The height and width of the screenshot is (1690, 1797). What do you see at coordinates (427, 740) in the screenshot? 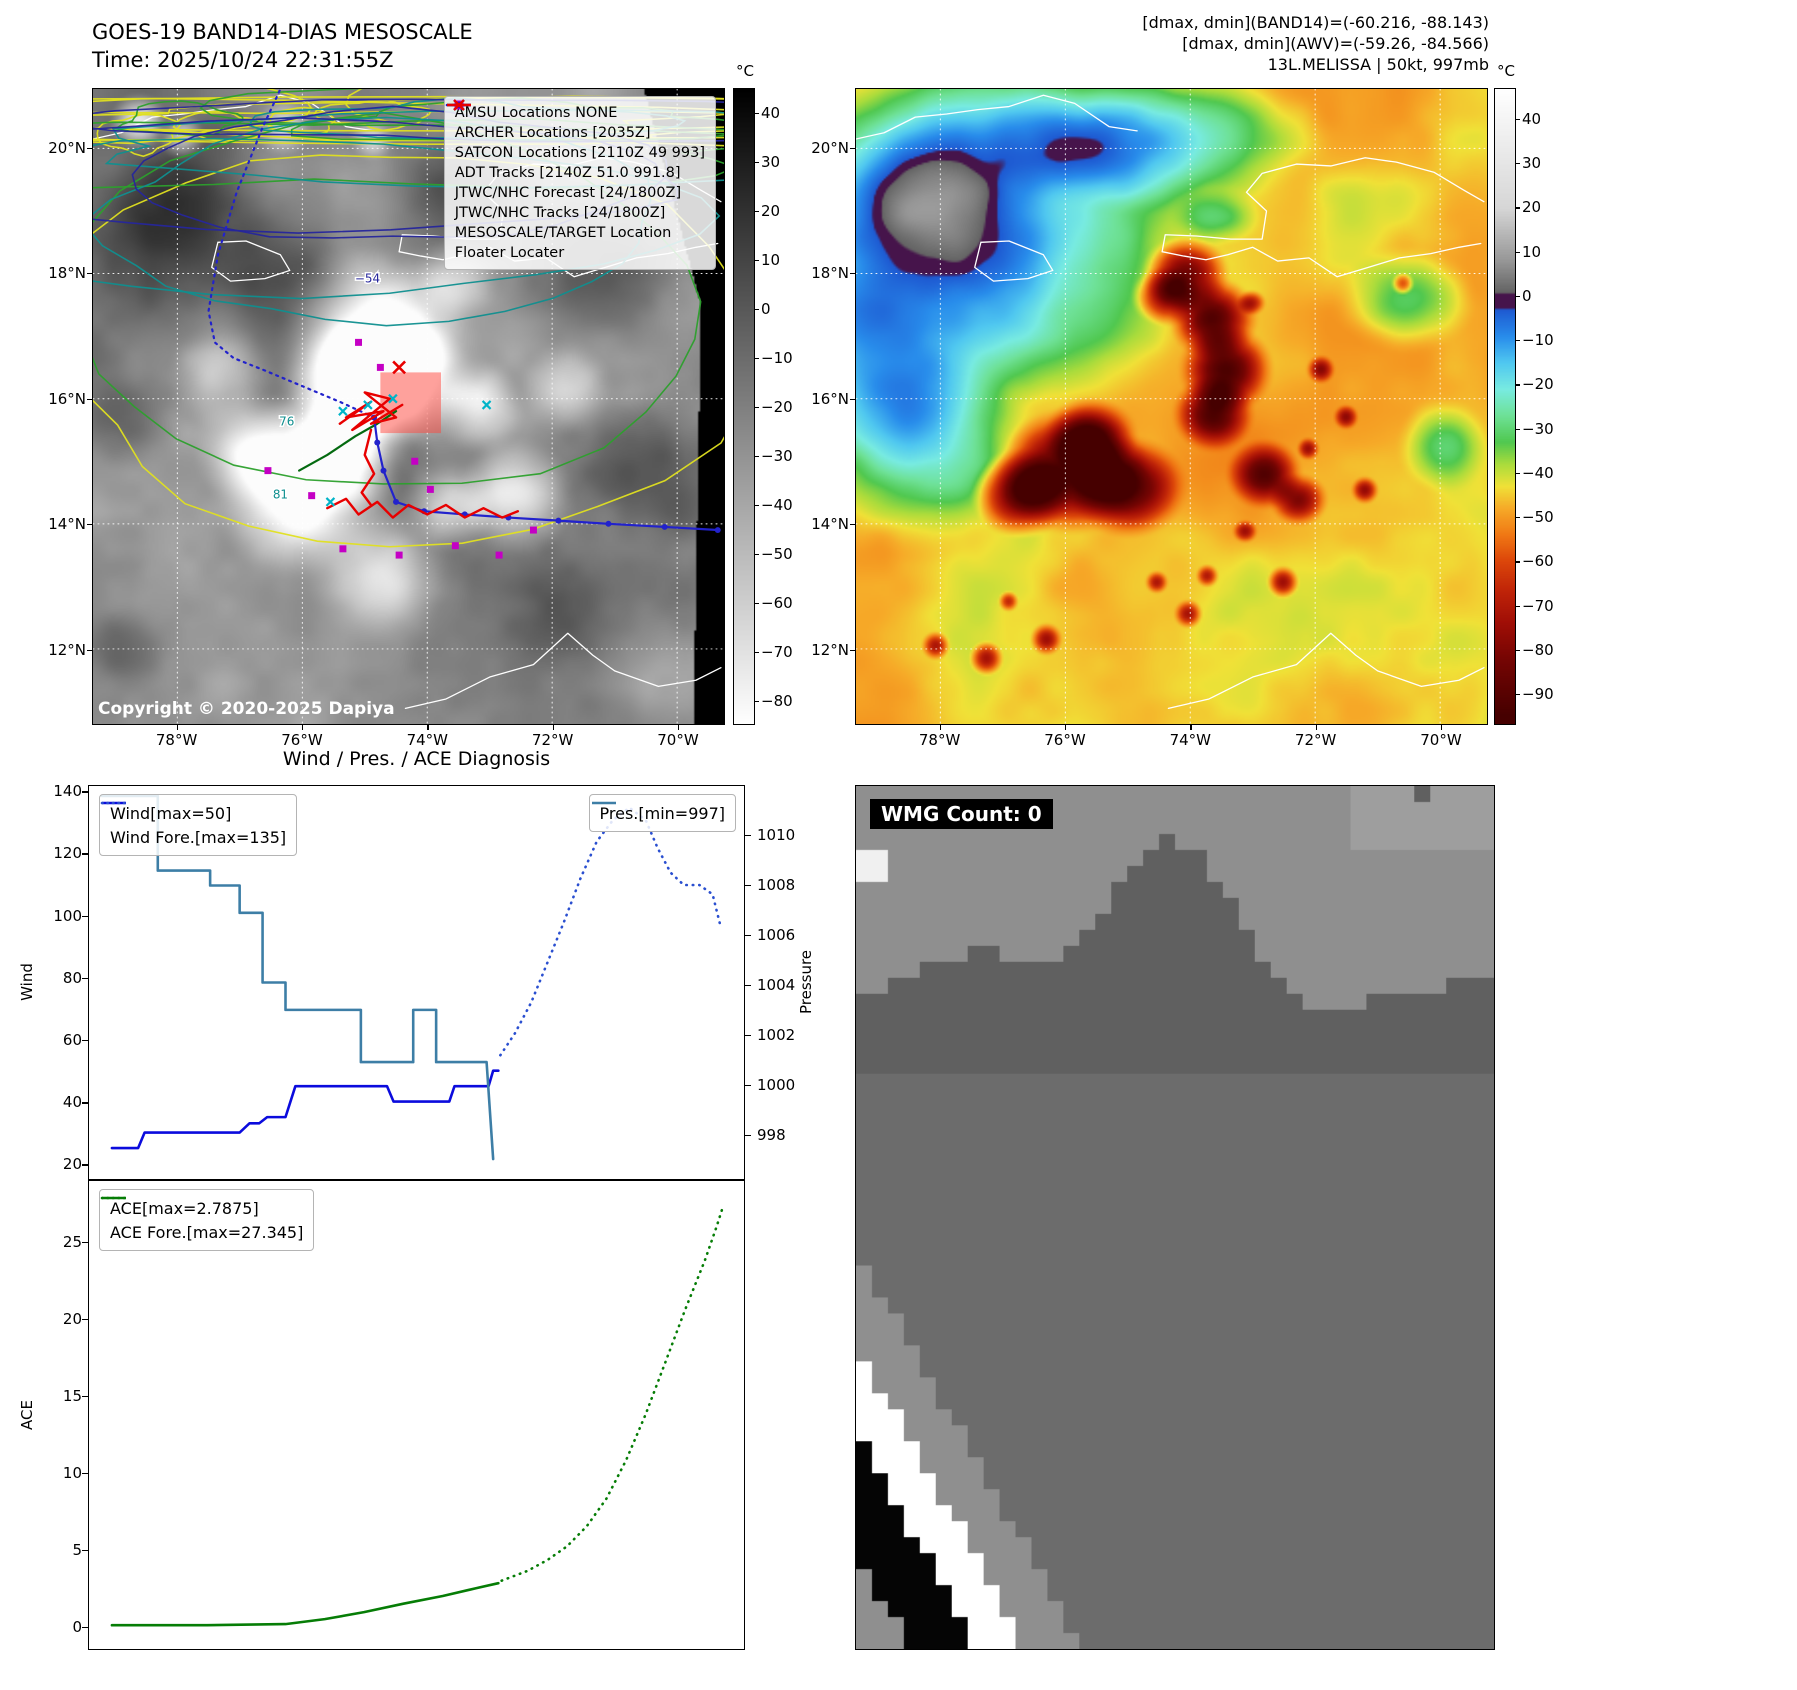
I see `lon-tick-label: 74°W` at bounding box center [427, 740].